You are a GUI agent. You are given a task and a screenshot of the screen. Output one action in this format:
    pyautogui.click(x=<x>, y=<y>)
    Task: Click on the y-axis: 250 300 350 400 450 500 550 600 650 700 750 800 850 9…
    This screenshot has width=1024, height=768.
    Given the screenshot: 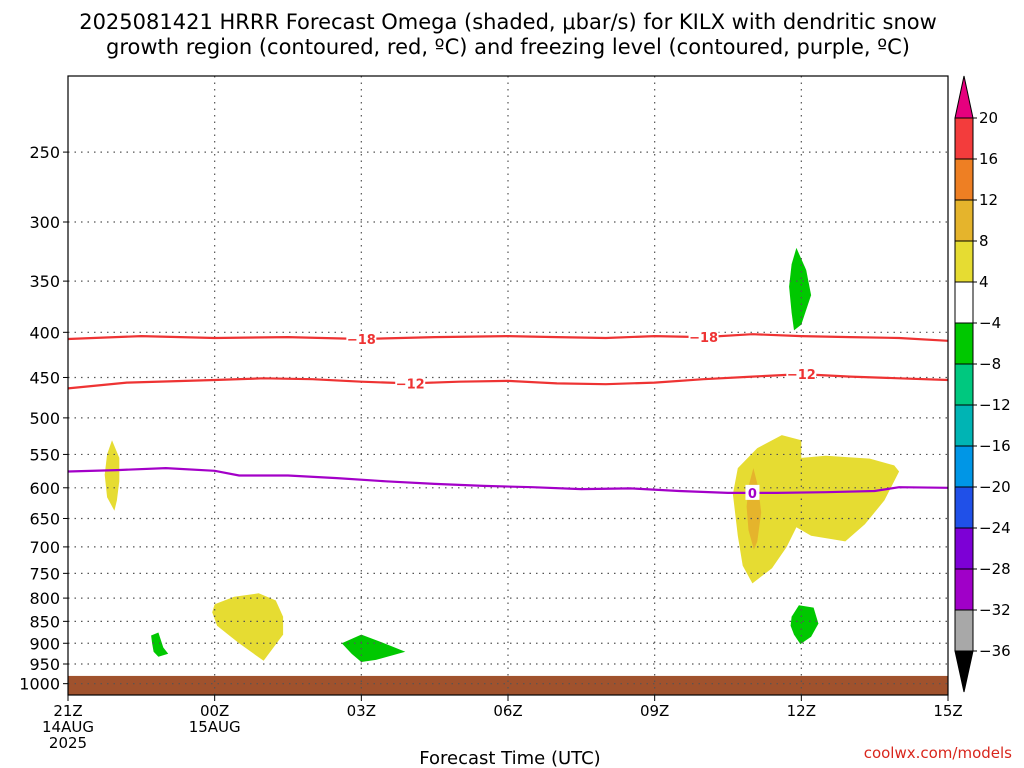 What is the action you would take?
    pyautogui.click(x=43, y=418)
    